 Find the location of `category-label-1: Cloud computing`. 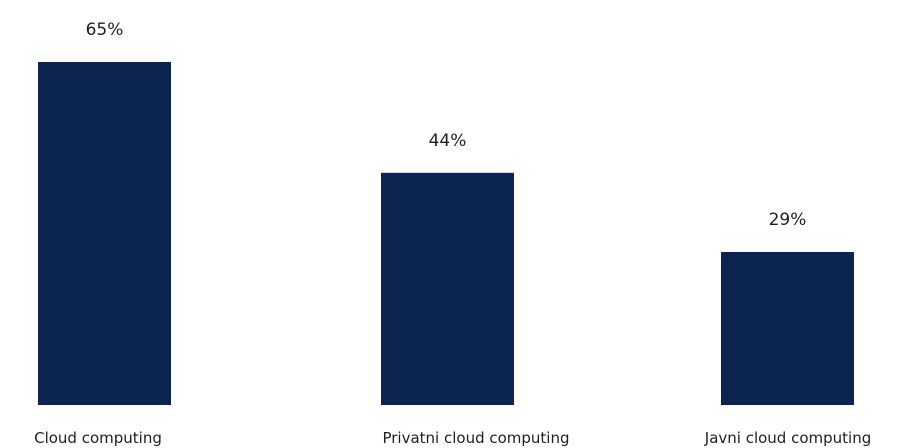

category-label-1: Cloud computing is located at coordinates (98, 438).